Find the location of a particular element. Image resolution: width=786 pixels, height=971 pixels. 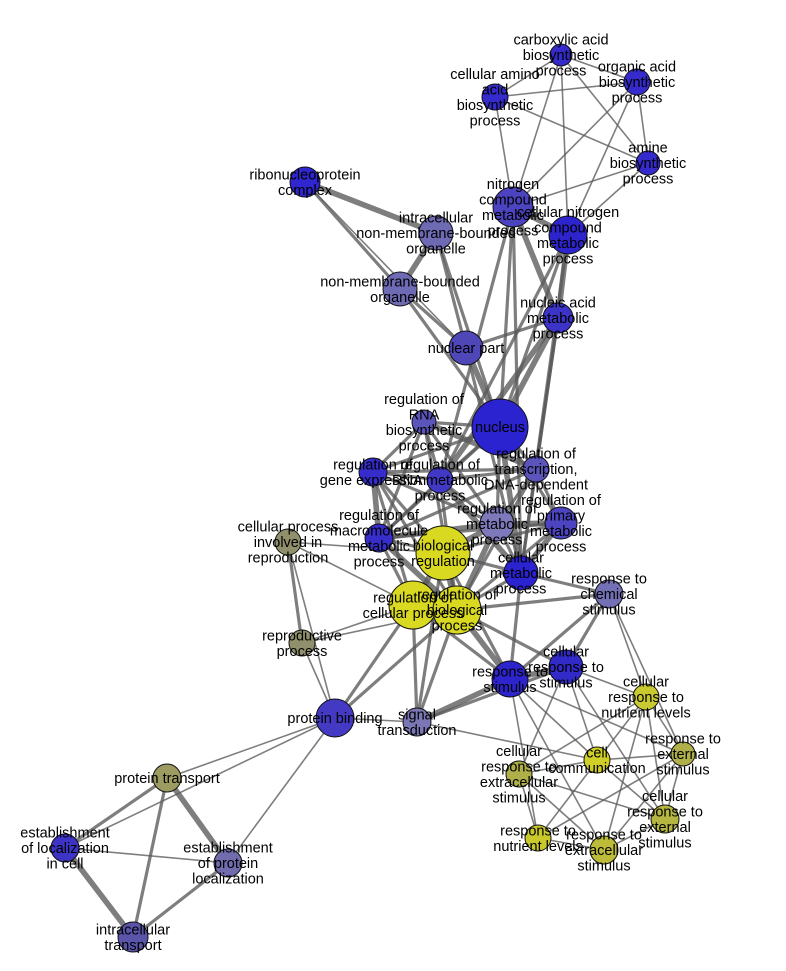

edge-n39-n40 is located at coordinates (146, 855).